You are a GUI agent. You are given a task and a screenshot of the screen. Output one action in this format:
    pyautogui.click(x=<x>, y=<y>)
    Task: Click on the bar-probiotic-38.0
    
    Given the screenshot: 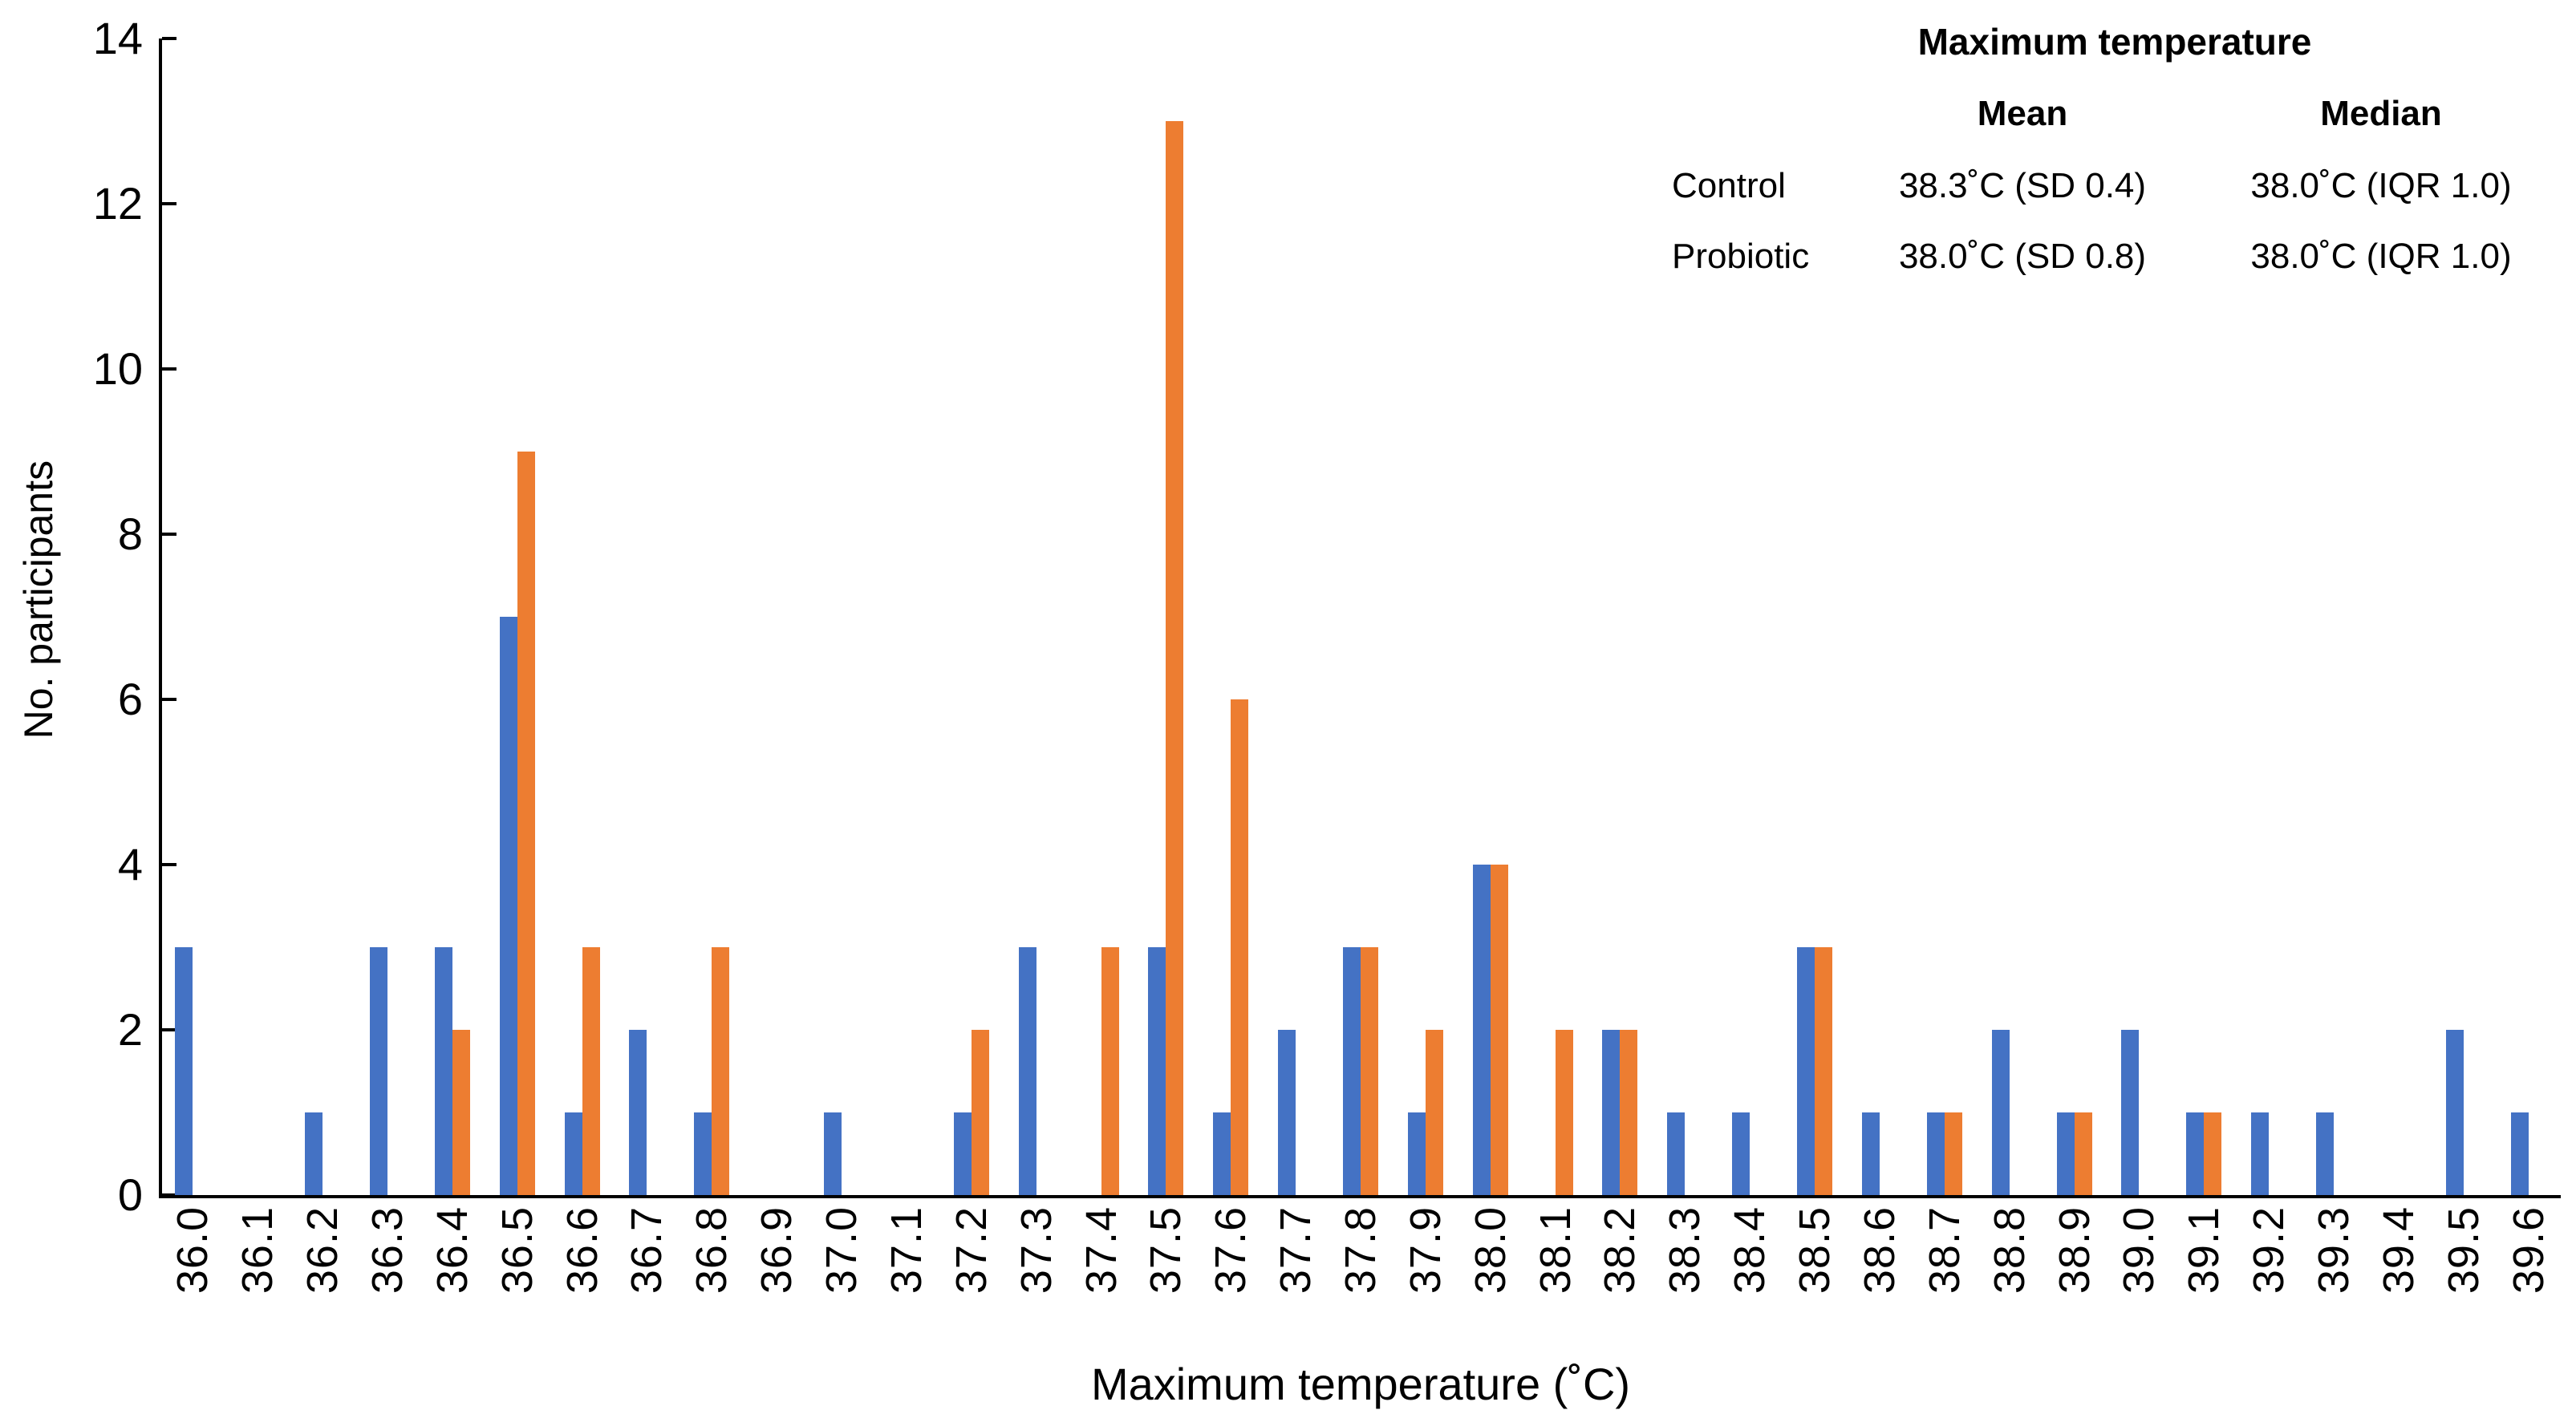 What is the action you would take?
    pyautogui.click(x=1499, y=1030)
    